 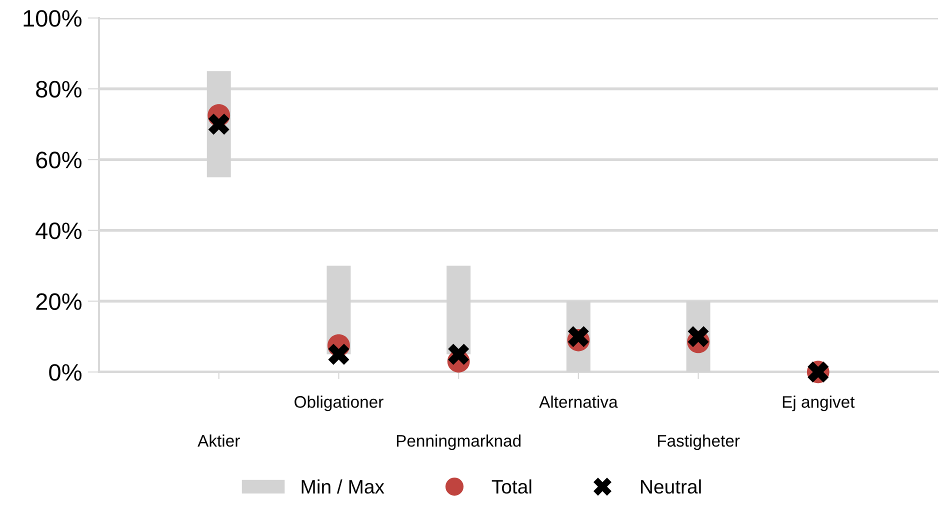 I want to click on y-tick-label: 20%, so click(x=59, y=301).